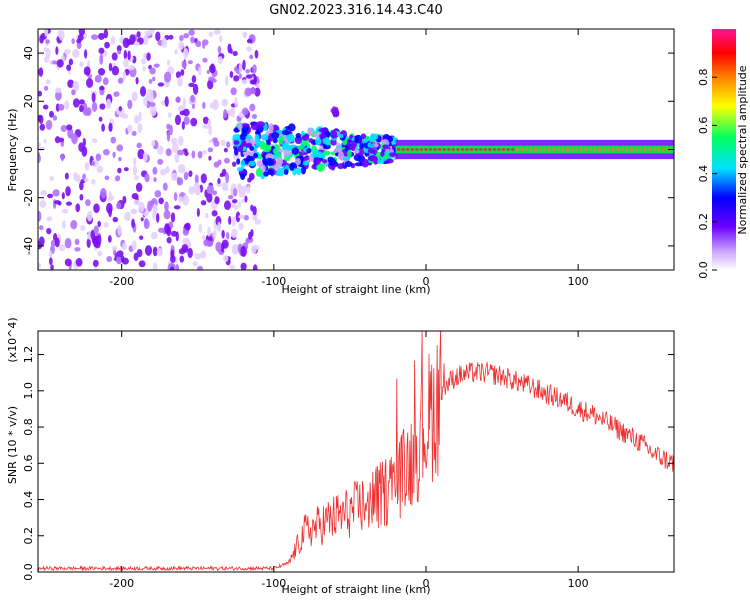 The height and width of the screenshot is (600, 750). I want to click on y-tick-label: -20, so click(28, 198).